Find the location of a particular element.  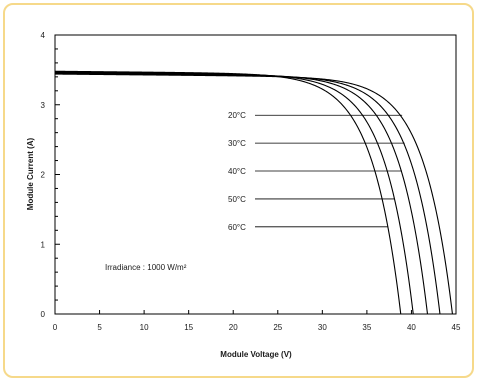

y-axis-label: Module Current (A) is located at coordinates (30, 173).